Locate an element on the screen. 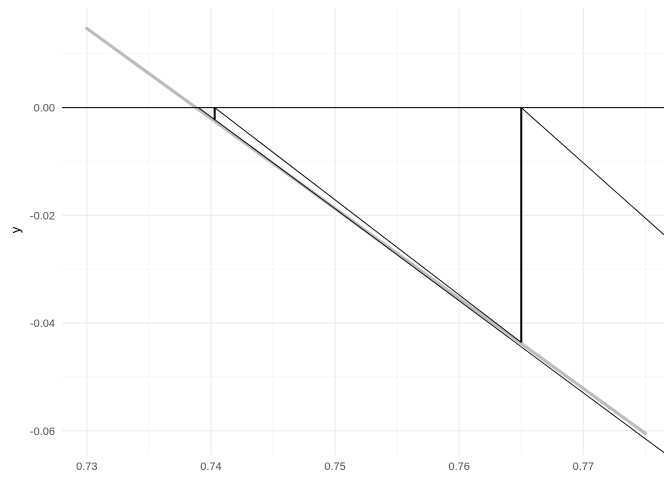 The width and height of the screenshot is (672, 480). x-tick-label: 0.73 is located at coordinates (86, 467).